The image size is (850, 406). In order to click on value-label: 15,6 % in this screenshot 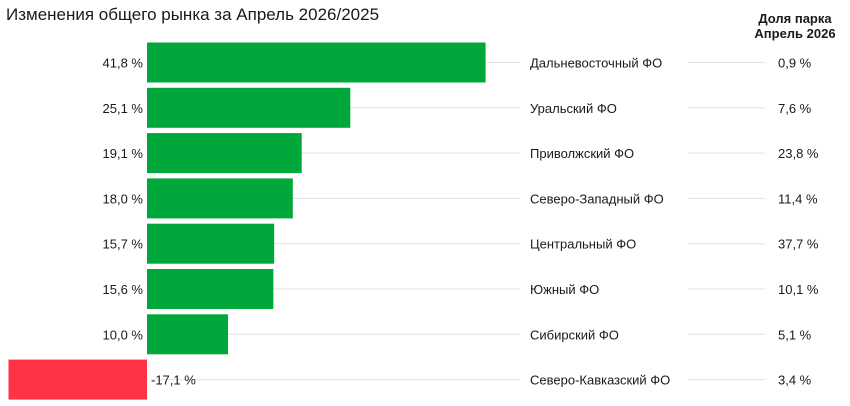, I will do `click(123, 289)`.